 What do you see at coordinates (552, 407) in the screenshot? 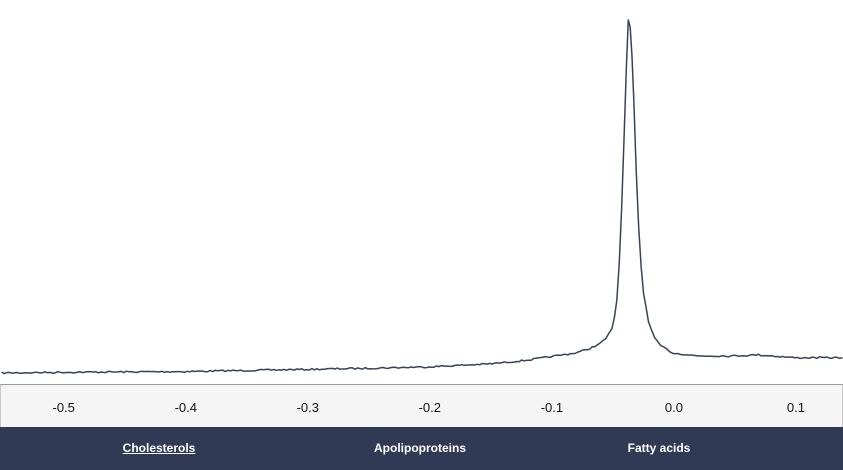
I see `x-tick-label: -0.1` at bounding box center [552, 407].